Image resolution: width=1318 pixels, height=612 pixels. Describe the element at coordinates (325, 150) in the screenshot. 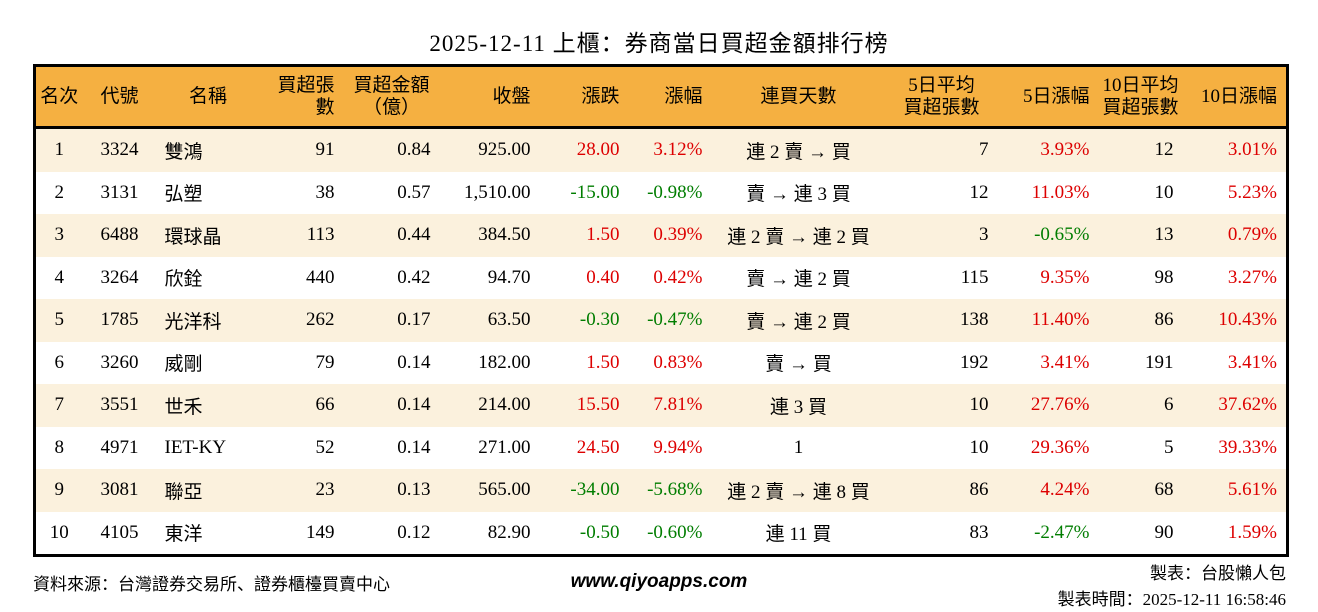

I see `cell-volume: 91` at that location.